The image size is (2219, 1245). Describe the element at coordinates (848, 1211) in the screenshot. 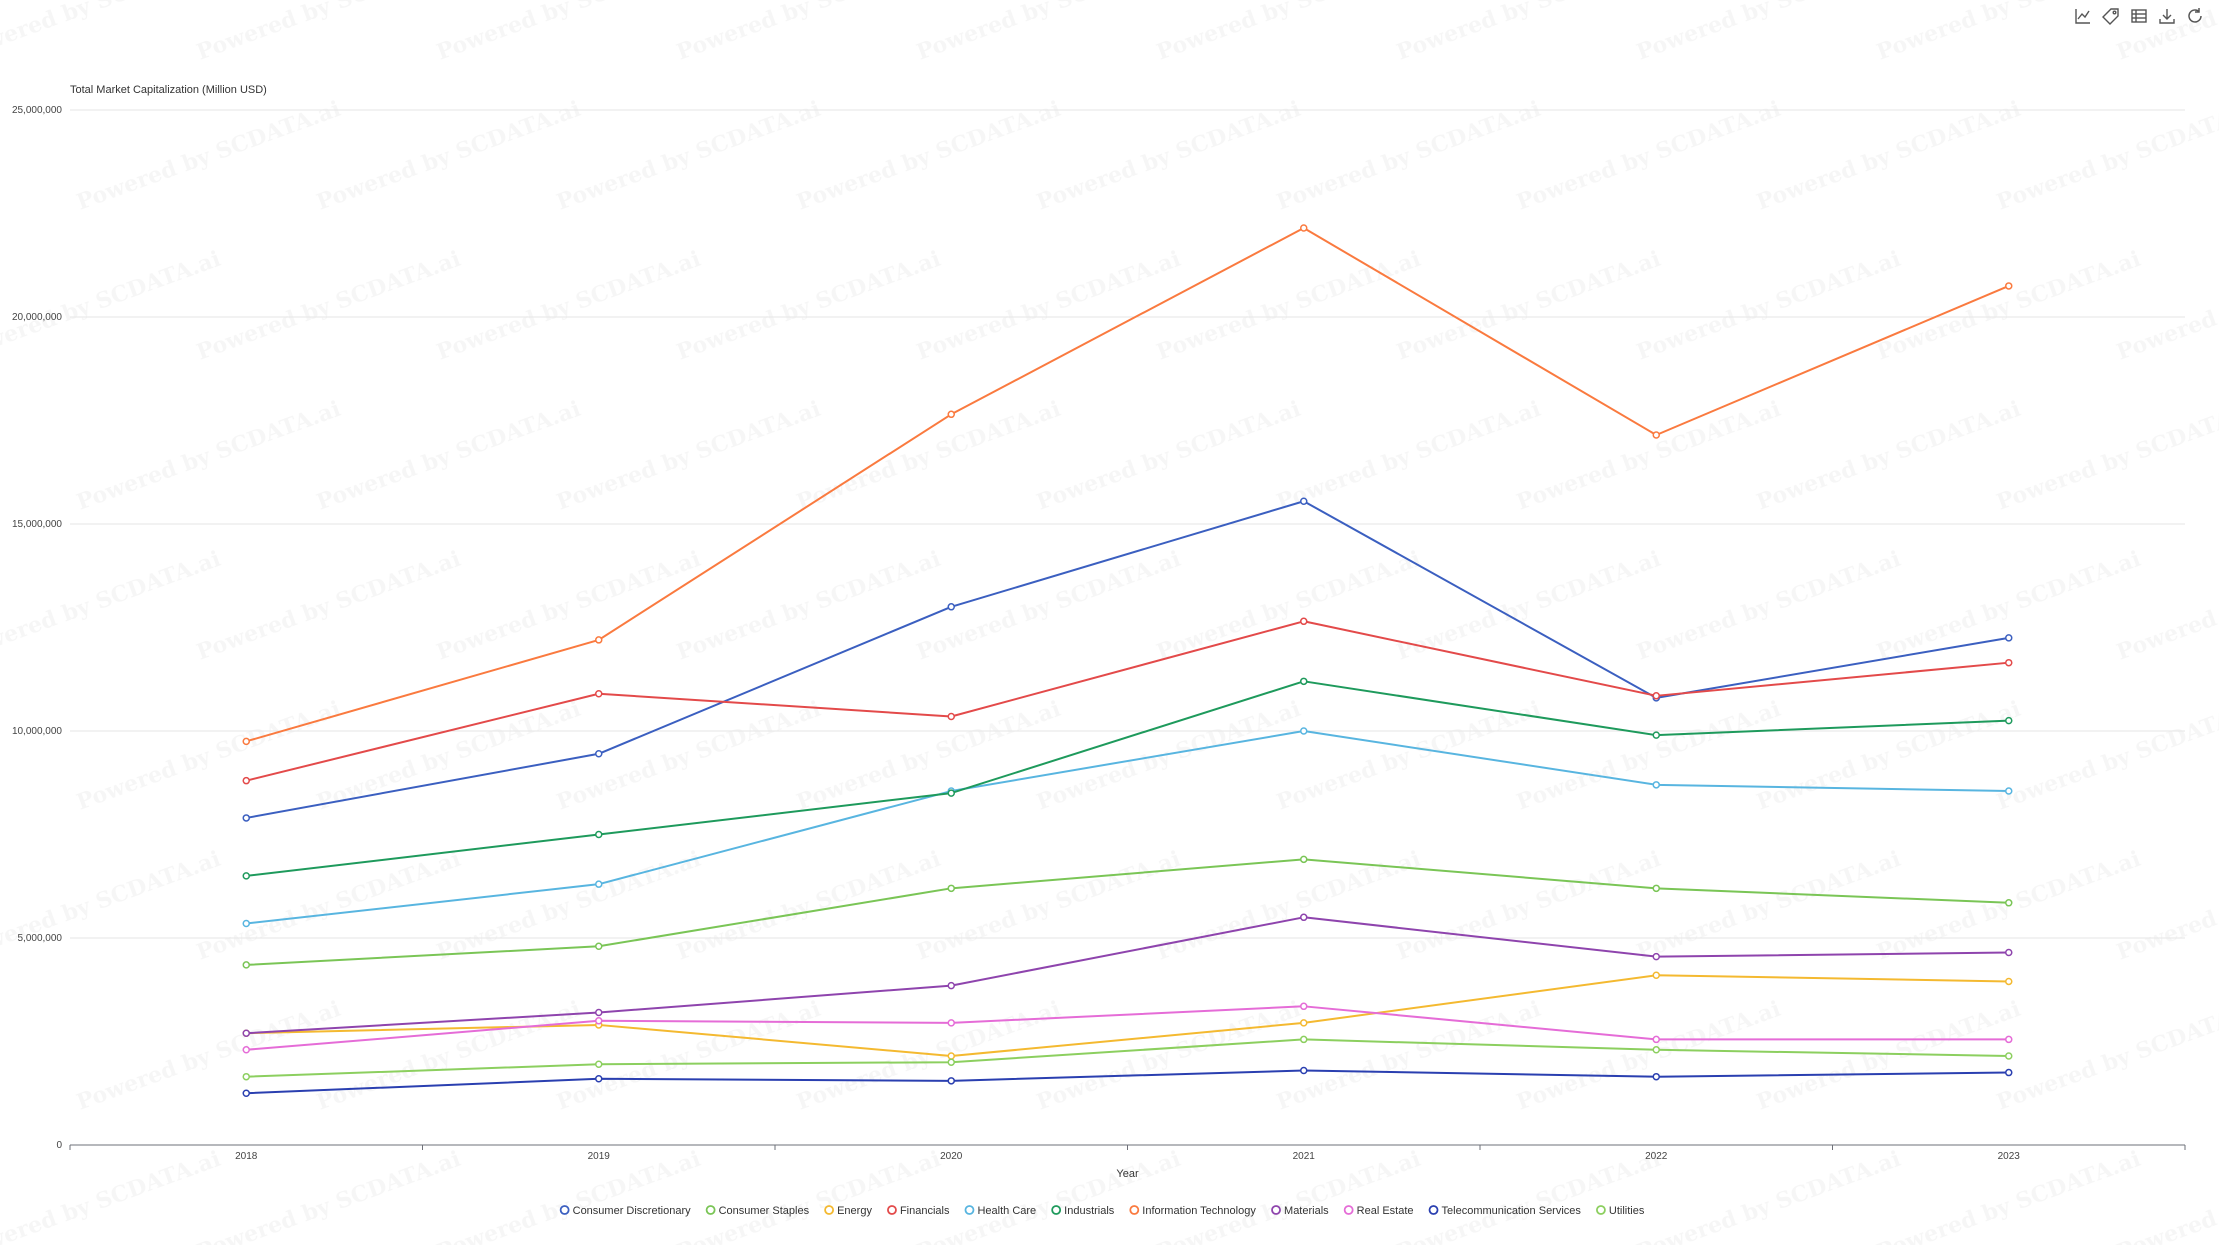

I see `legend-item: Energy` at that location.